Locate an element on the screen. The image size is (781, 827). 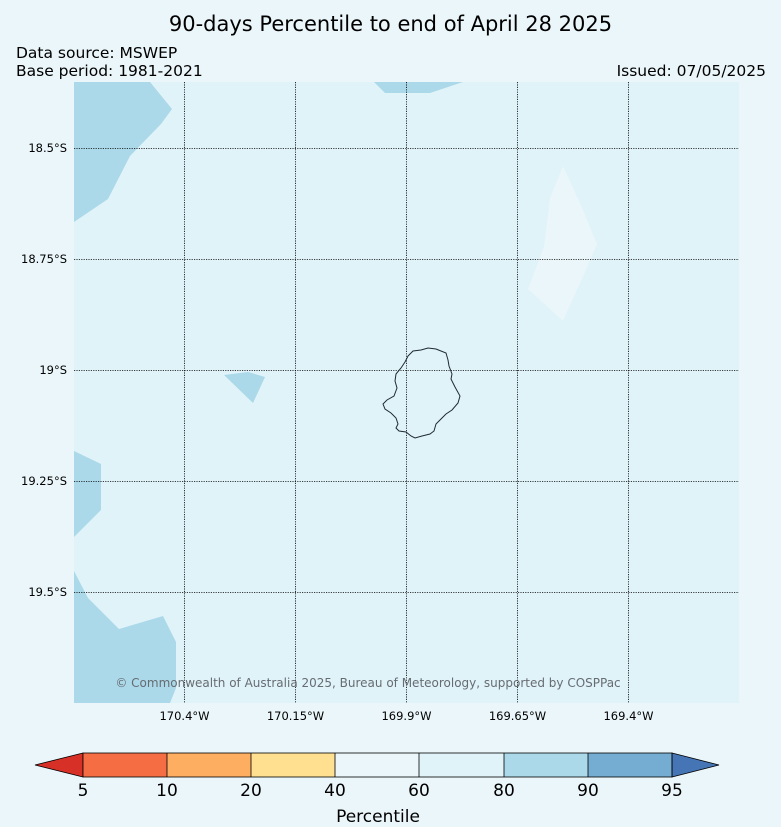
colorbar-dividers is located at coordinates (377, 765).